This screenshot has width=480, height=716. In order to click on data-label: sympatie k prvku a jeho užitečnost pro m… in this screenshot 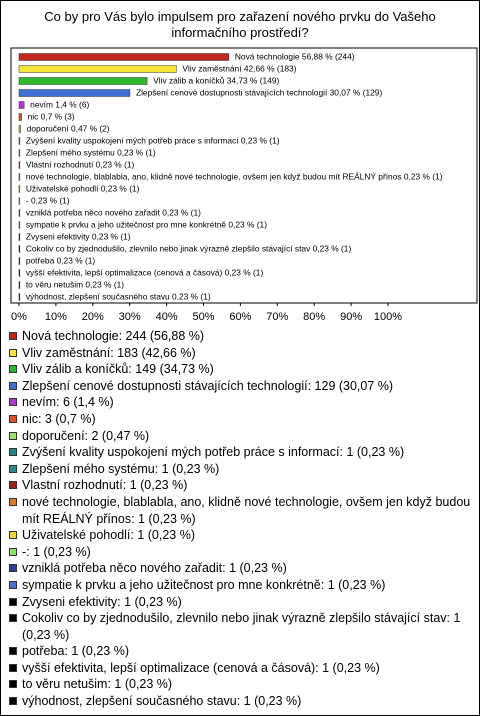, I will do `click(146, 225)`.